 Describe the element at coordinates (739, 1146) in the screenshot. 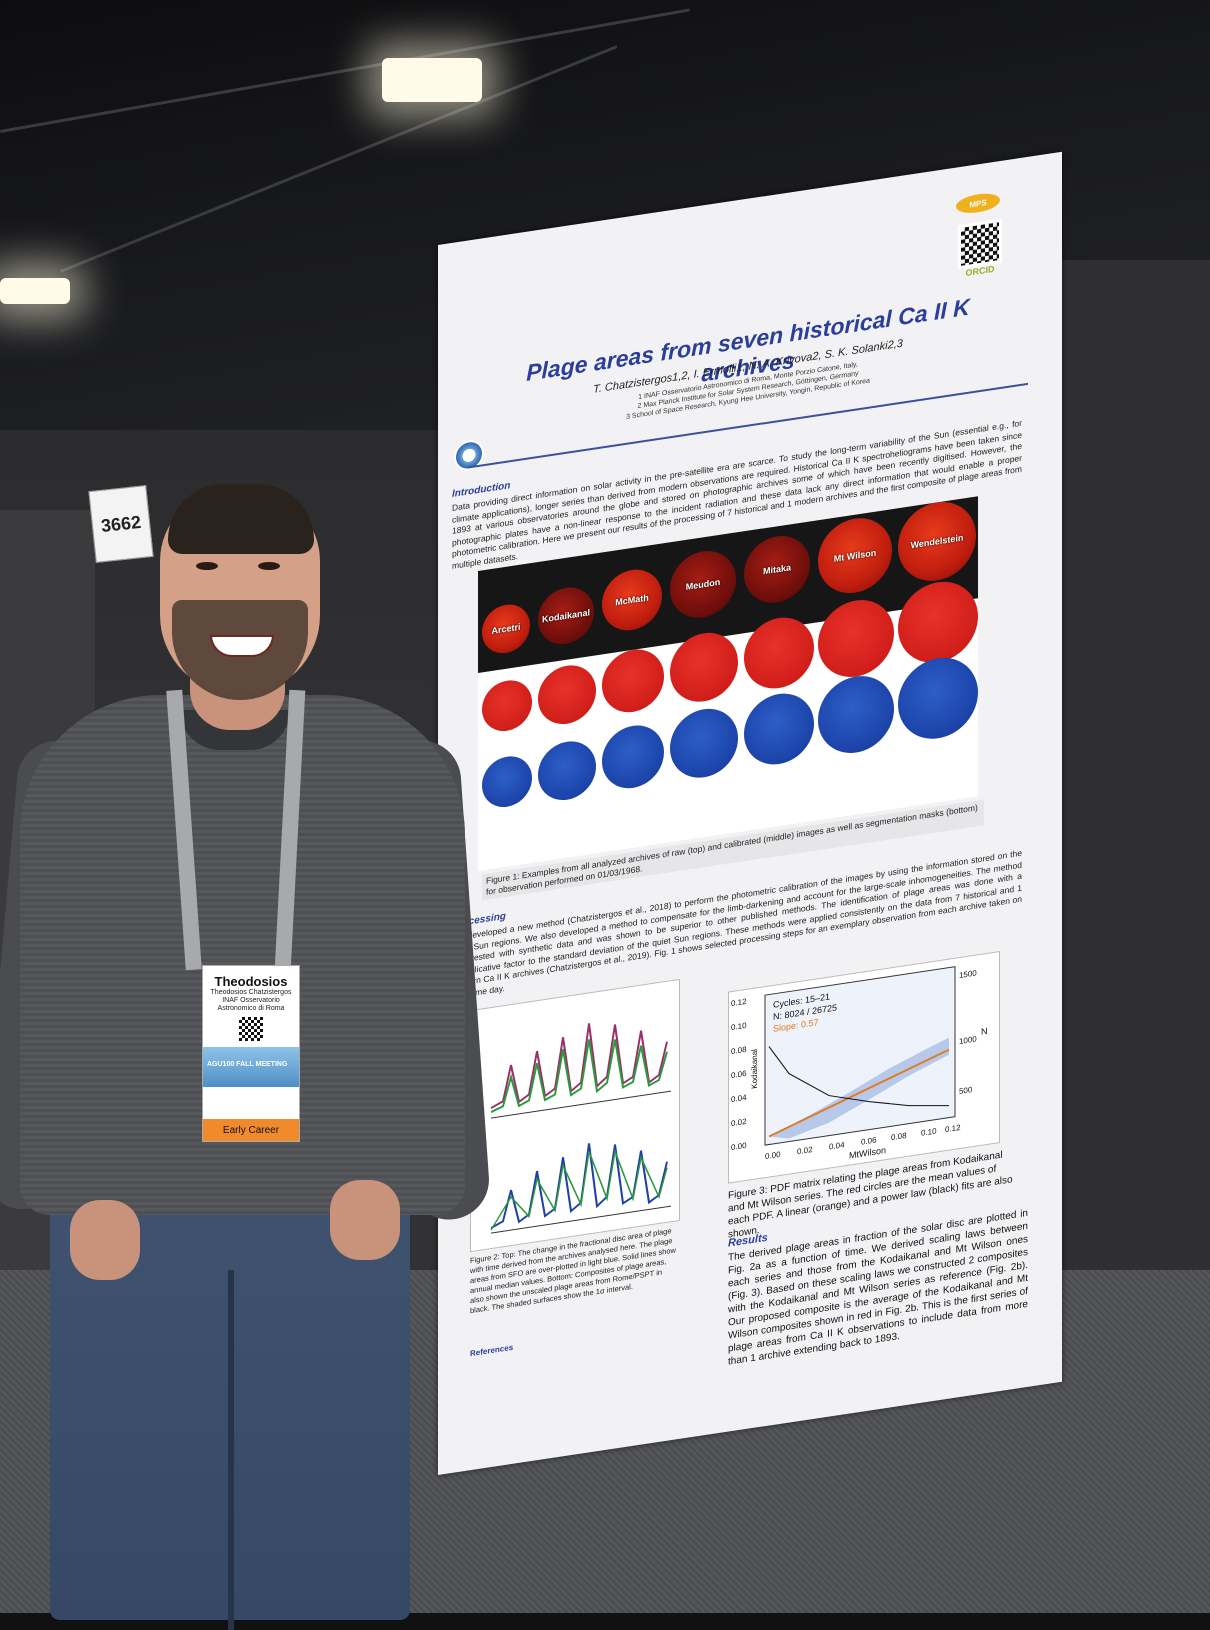

I see `fig3-y-tick: 0.00` at that location.